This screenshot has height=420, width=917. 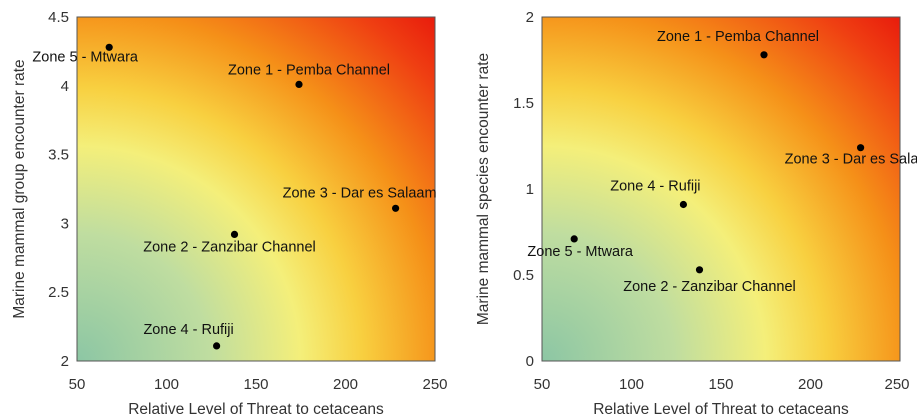 What do you see at coordinates (709, 287) in the screenshot?
I see `point-label-right-5: Zone 2 - Zanzibar Channel` at bounding box center [709, 287].